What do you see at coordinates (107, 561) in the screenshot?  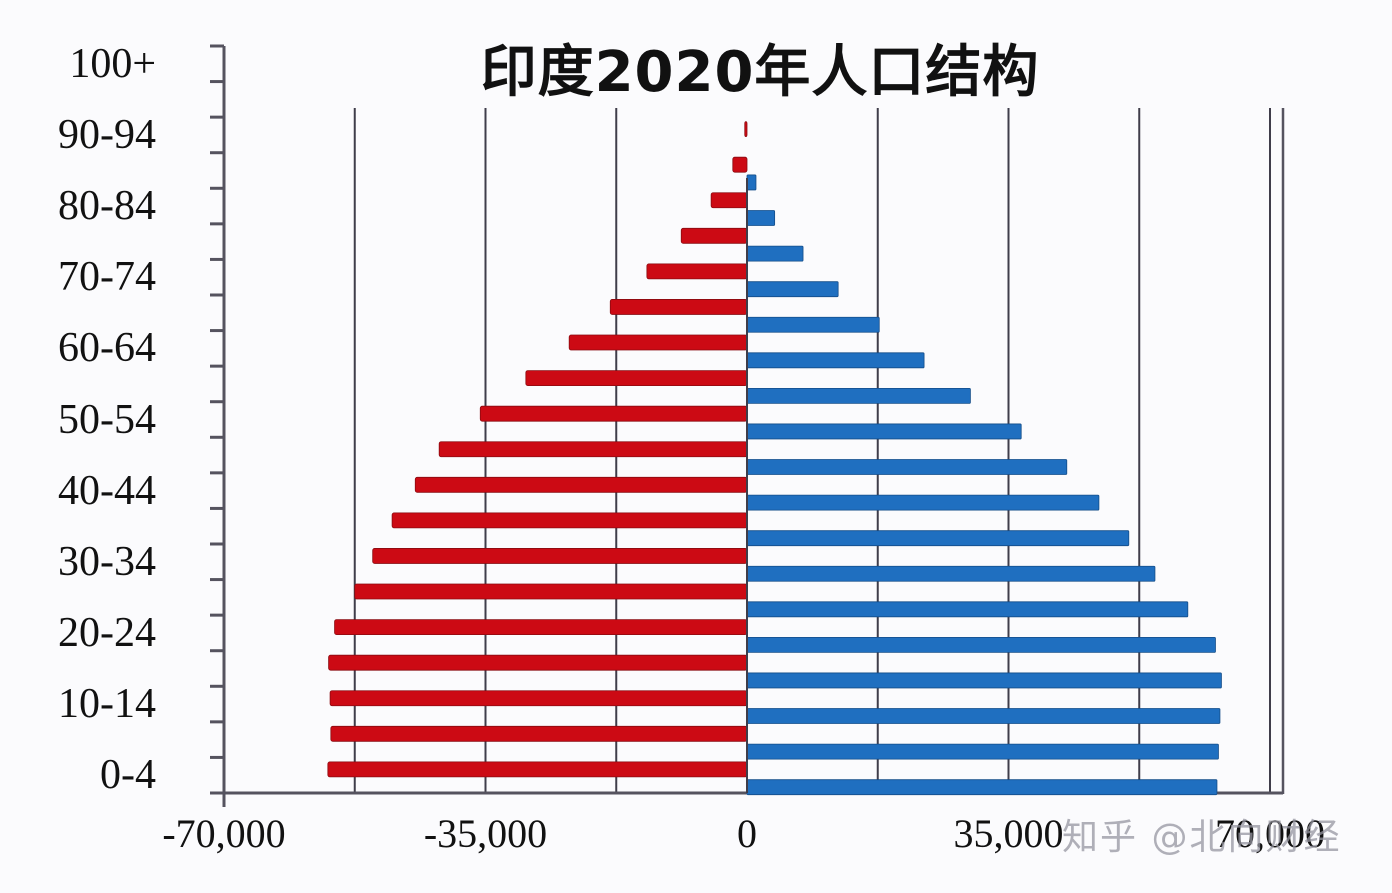 I see `y-axis-label: 30-34` at bounding box center [107, 561].